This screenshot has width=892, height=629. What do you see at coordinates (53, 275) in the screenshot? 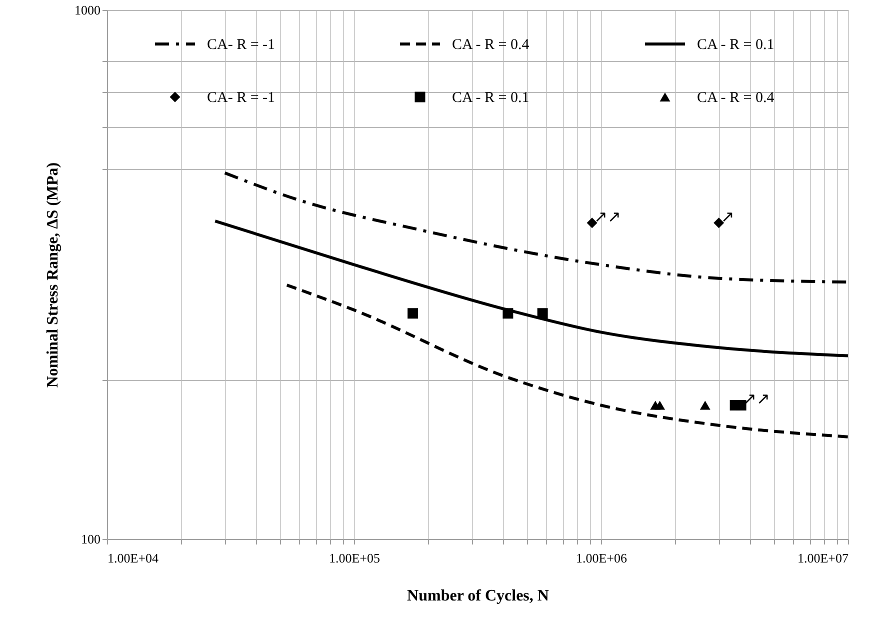
I see `y-axis-title: Nominal Stress Range, ΔS (MPa)` at bounding box center [53, 275].